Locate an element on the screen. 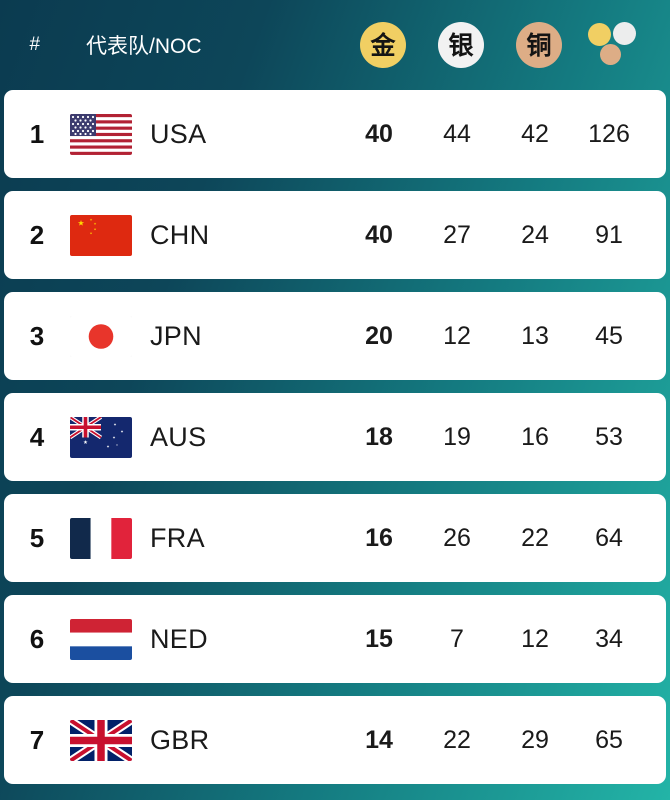 The height and width of the screenshot is (800, 670). row-total-count: 91 is located at coordinates (609, 234).